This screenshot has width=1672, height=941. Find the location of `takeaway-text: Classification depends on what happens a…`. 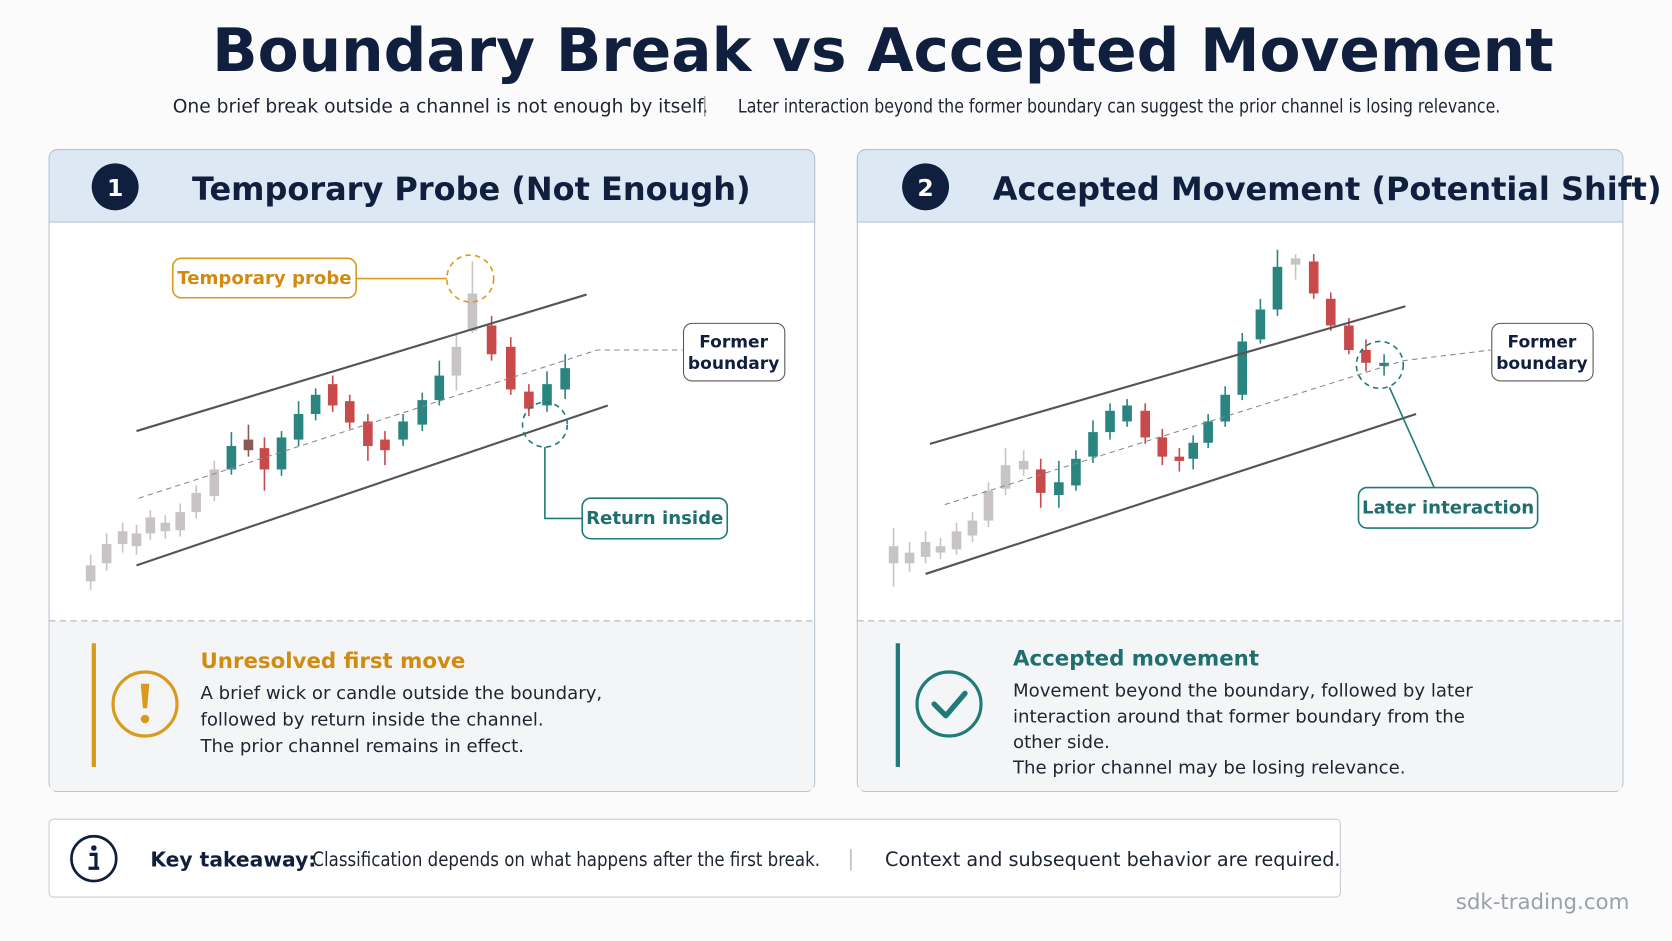

takeaway-text: Classification depends on what happens a… is located at coordinates (566, 859).